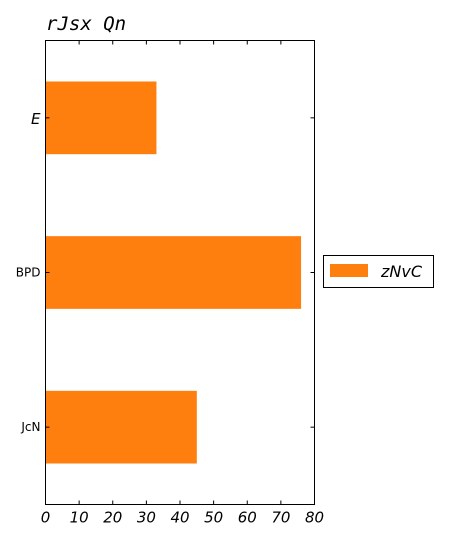 The height and width of the screenshot is (539, 462). What do you see at coordinates (401, 271) in the screenshot?
I see `legend-label: zNvC` at bounding box center [401, 271].